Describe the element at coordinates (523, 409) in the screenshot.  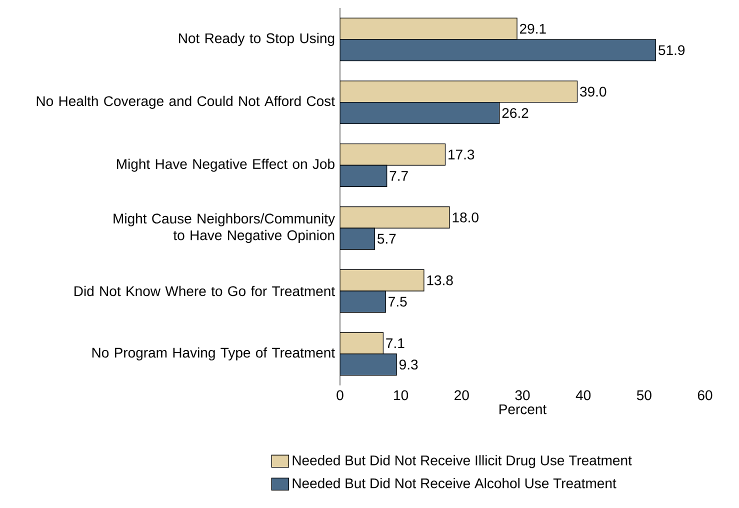
I see `x-axis-title: Percent` at that location.